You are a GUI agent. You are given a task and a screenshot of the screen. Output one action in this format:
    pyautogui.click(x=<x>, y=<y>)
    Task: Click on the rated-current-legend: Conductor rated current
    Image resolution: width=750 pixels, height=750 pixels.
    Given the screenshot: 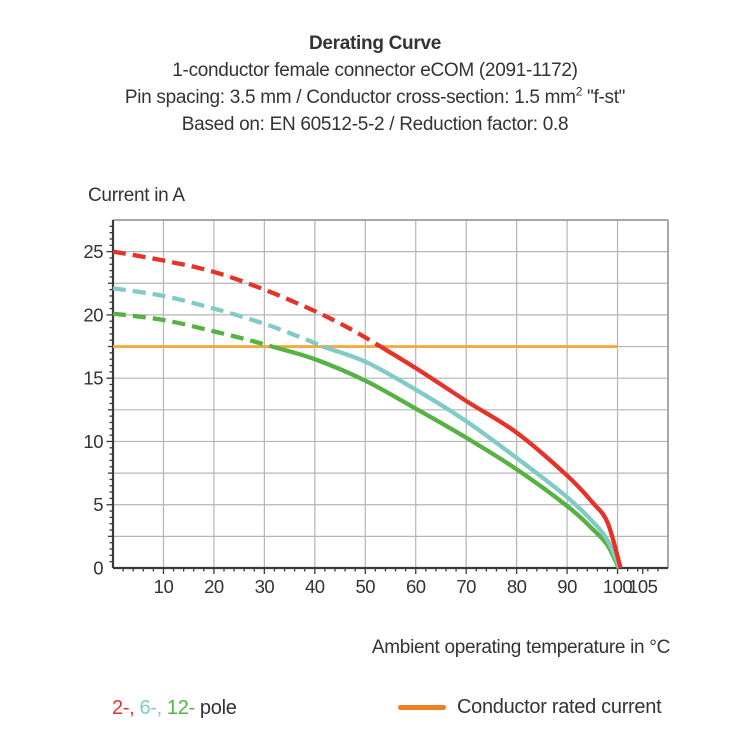 What is the action you would take?
    pyautogui.click(x=530, y=707)
    